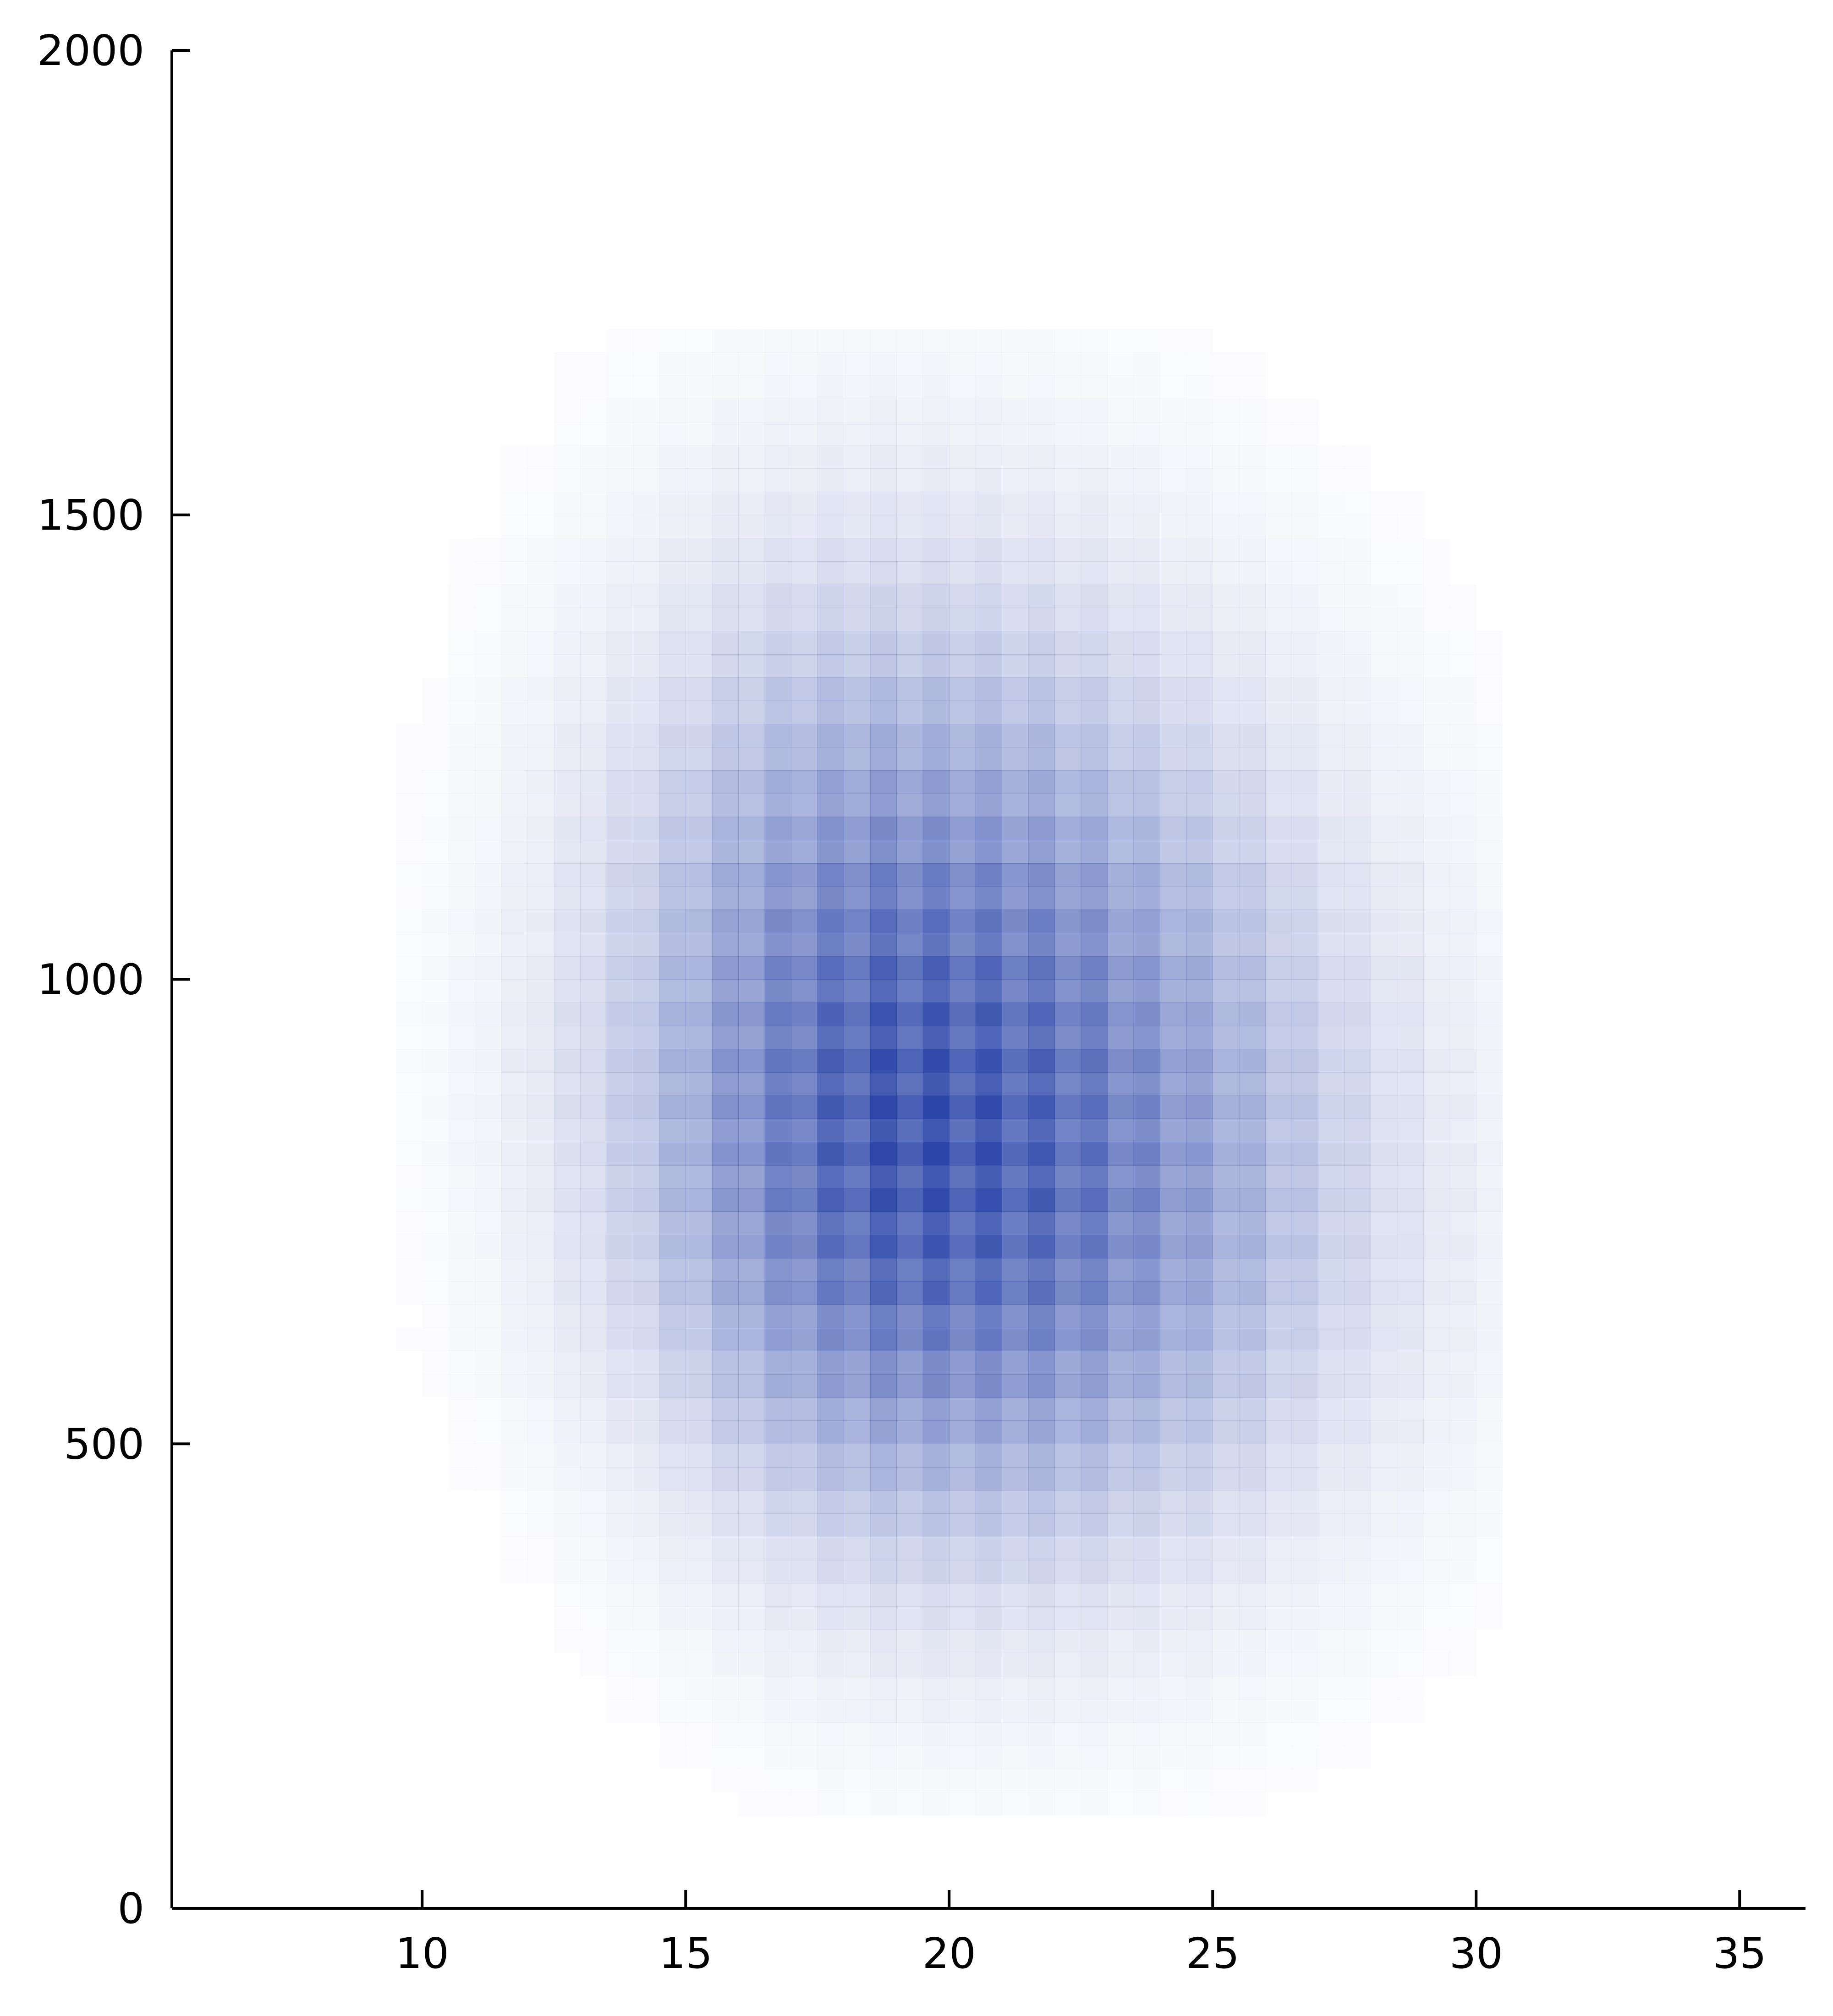 Image resolution: width=1833 pixels, height=2016 pixels. What do you see at coordinates (1081, 1934) in the screenshot?
I see `x-axis-ticks: 10 15 20 25 30 35` at bounding box center [1081, 1934].